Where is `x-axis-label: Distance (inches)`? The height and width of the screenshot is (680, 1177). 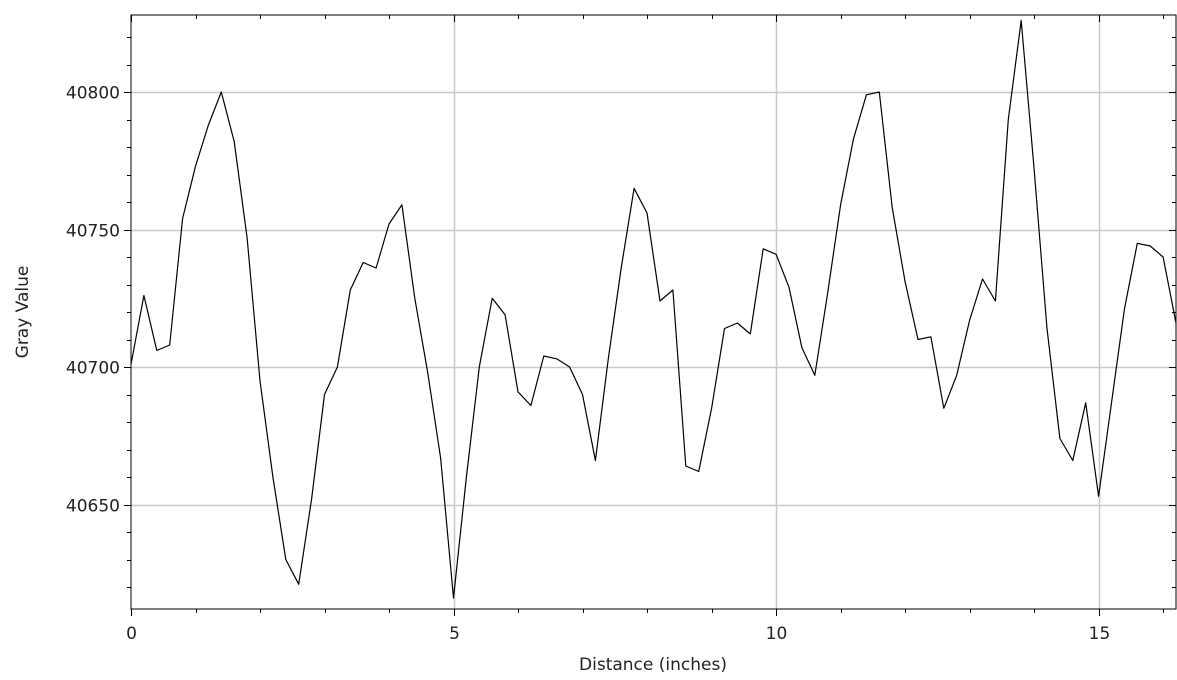 x-axis-label: Distance (inches) is located at coordinates (653, 665).